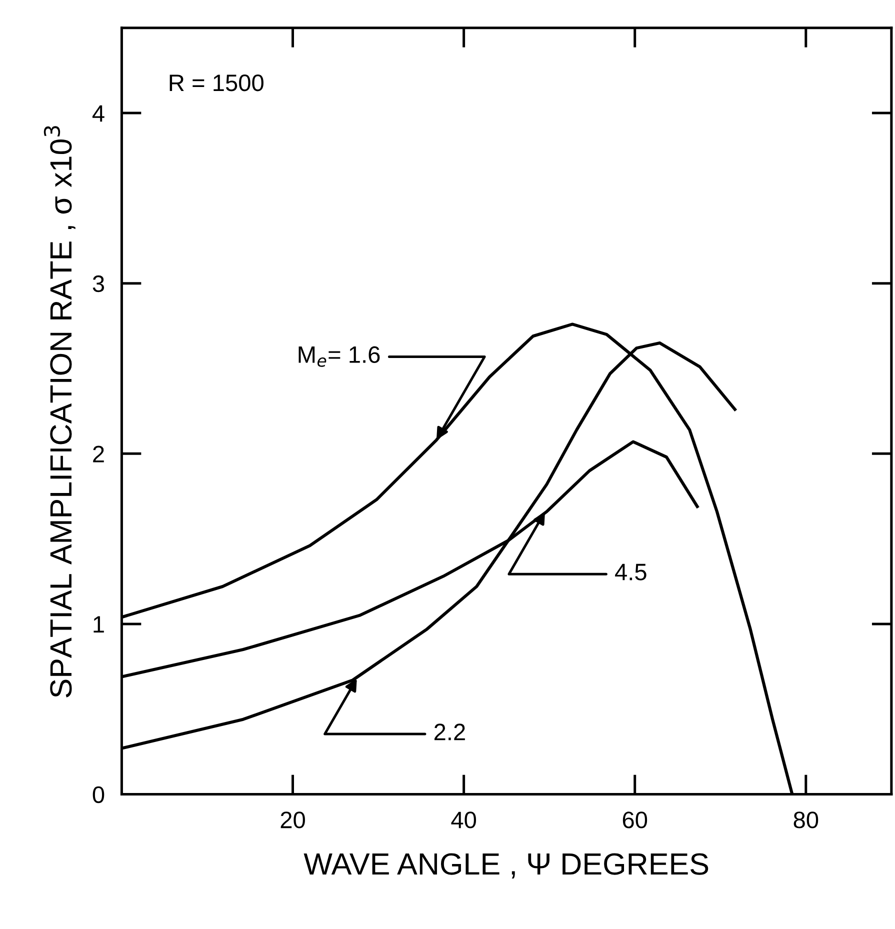  I want to click on x-axis-title: WAVE ANGLE , Ψ DEGREES, so click(506, 865).